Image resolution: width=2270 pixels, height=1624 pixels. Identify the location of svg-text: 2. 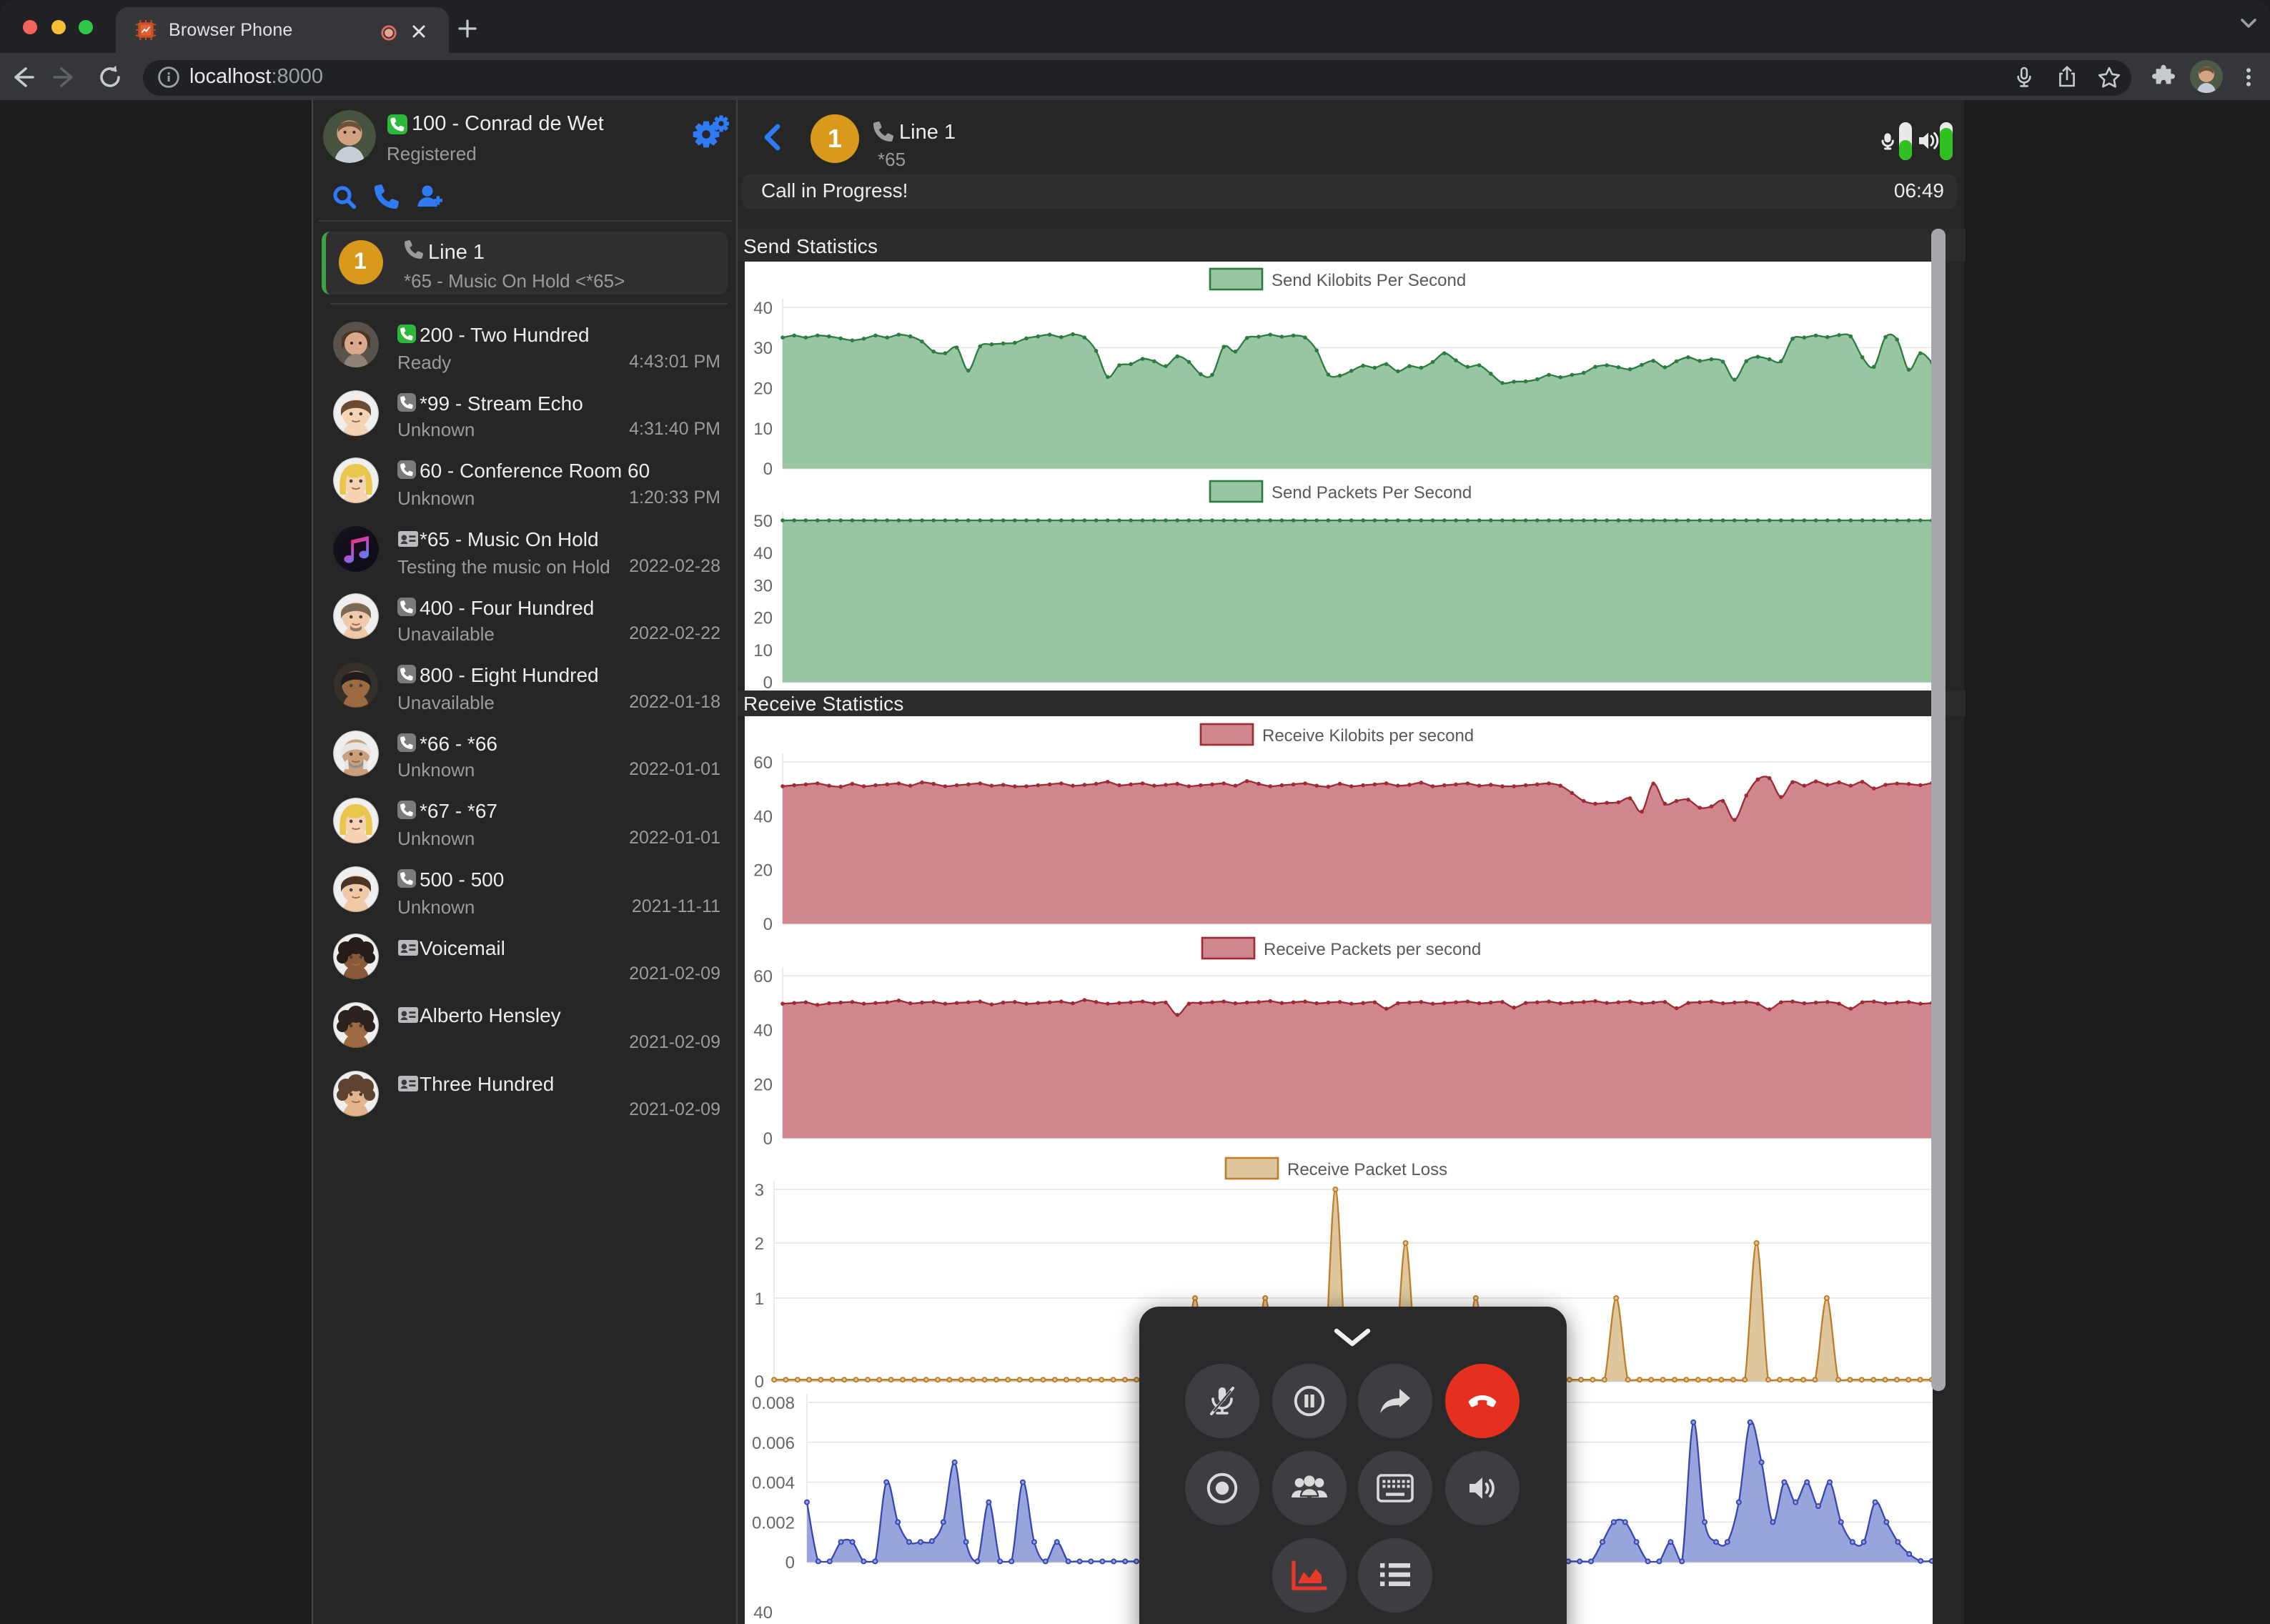
(758, 1244).